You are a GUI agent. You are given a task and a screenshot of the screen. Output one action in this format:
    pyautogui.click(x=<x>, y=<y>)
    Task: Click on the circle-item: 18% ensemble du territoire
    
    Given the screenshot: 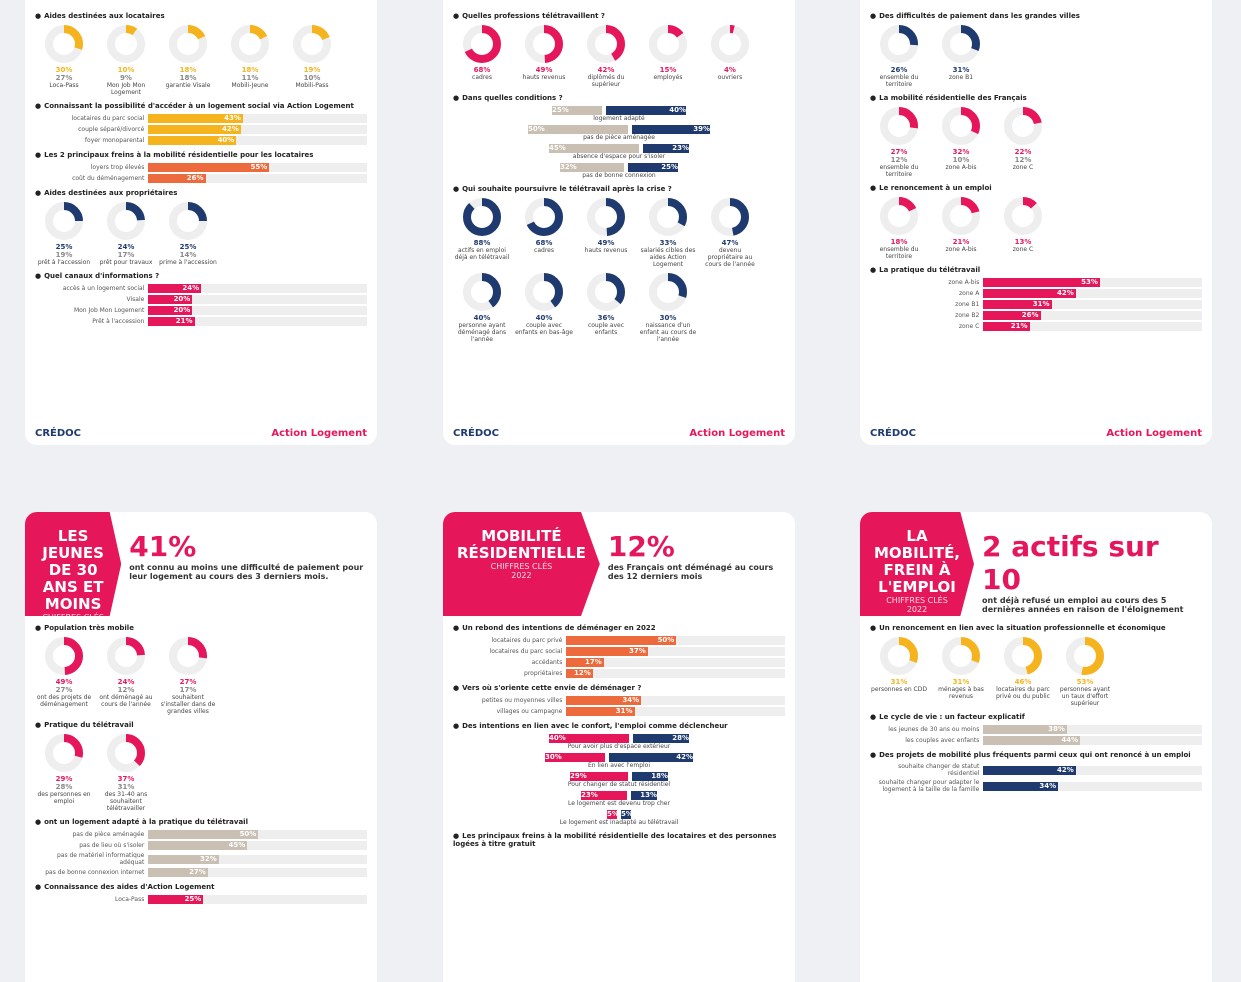 What is the action you would take?
    pyautogui.click(x=899, y=228)
    